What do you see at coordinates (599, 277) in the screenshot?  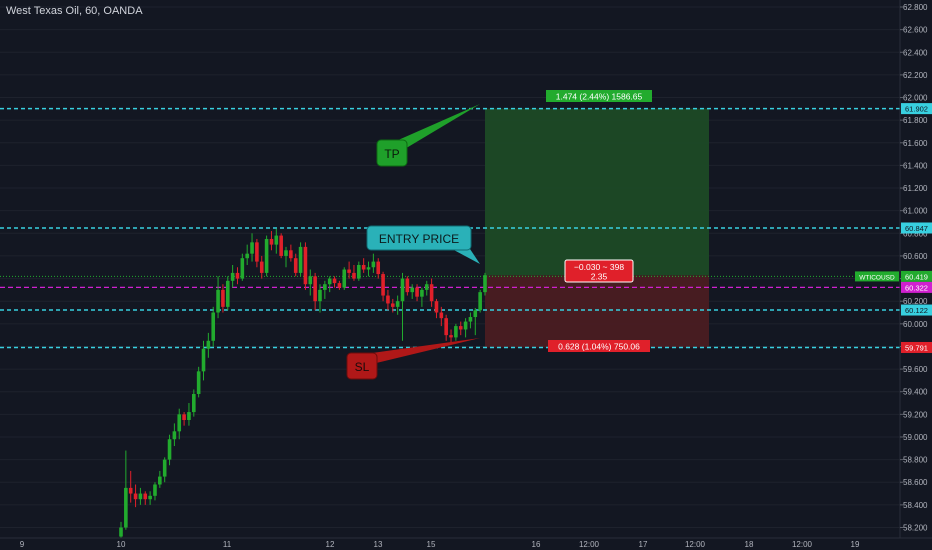 I see `status-label-2: 2.35` at bounding box center [599, 277].